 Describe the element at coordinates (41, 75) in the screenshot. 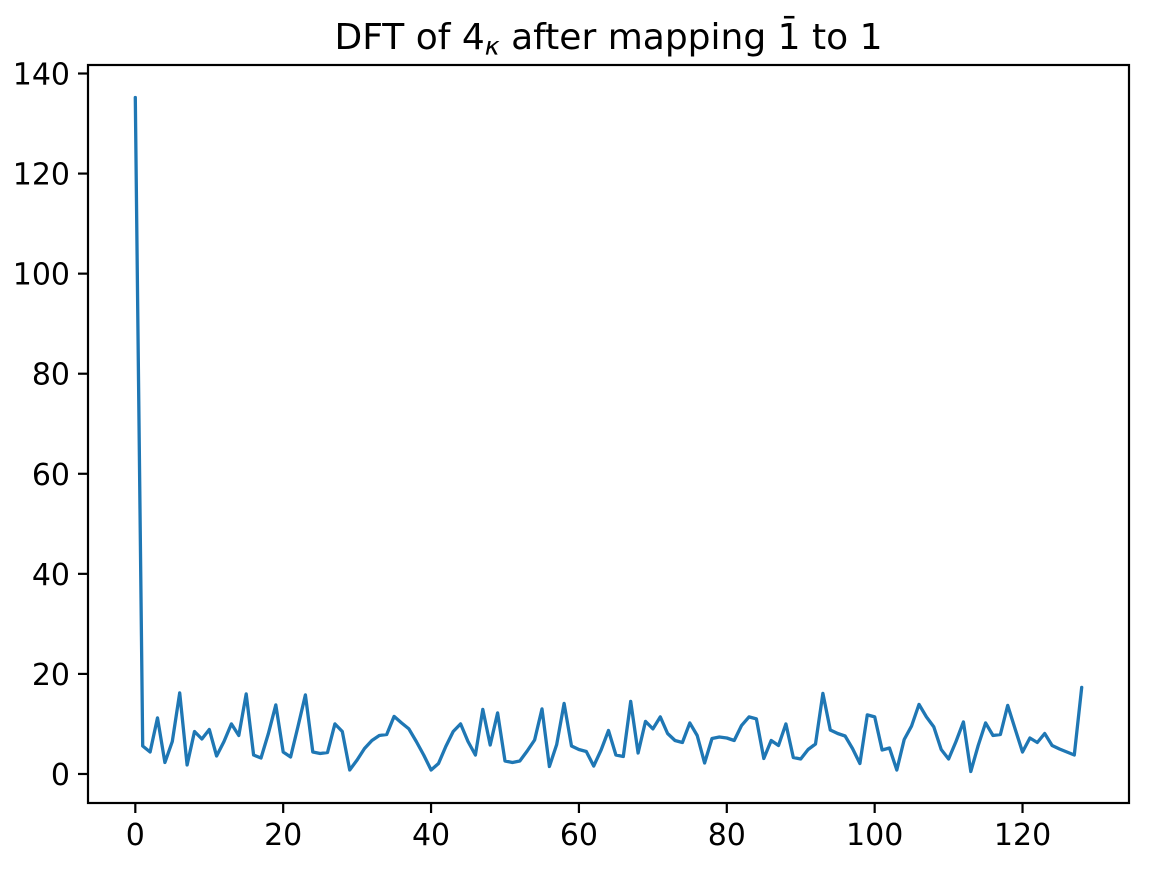

I see `y-tick-label: 140` at that location.